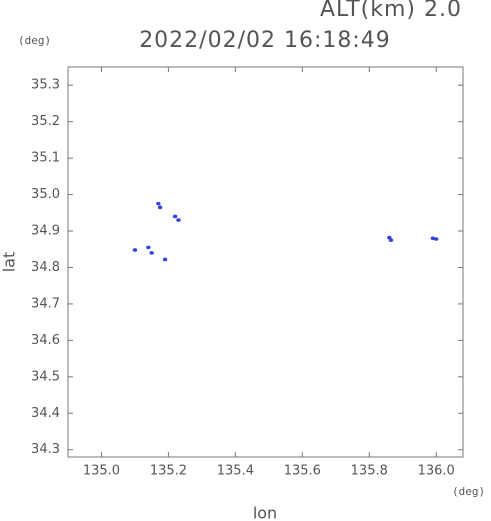 The image size is (491, 521). Describe the element at coordinates (45, 194) in the screenshot. I see `y-tick-label: 35.0` at that location.